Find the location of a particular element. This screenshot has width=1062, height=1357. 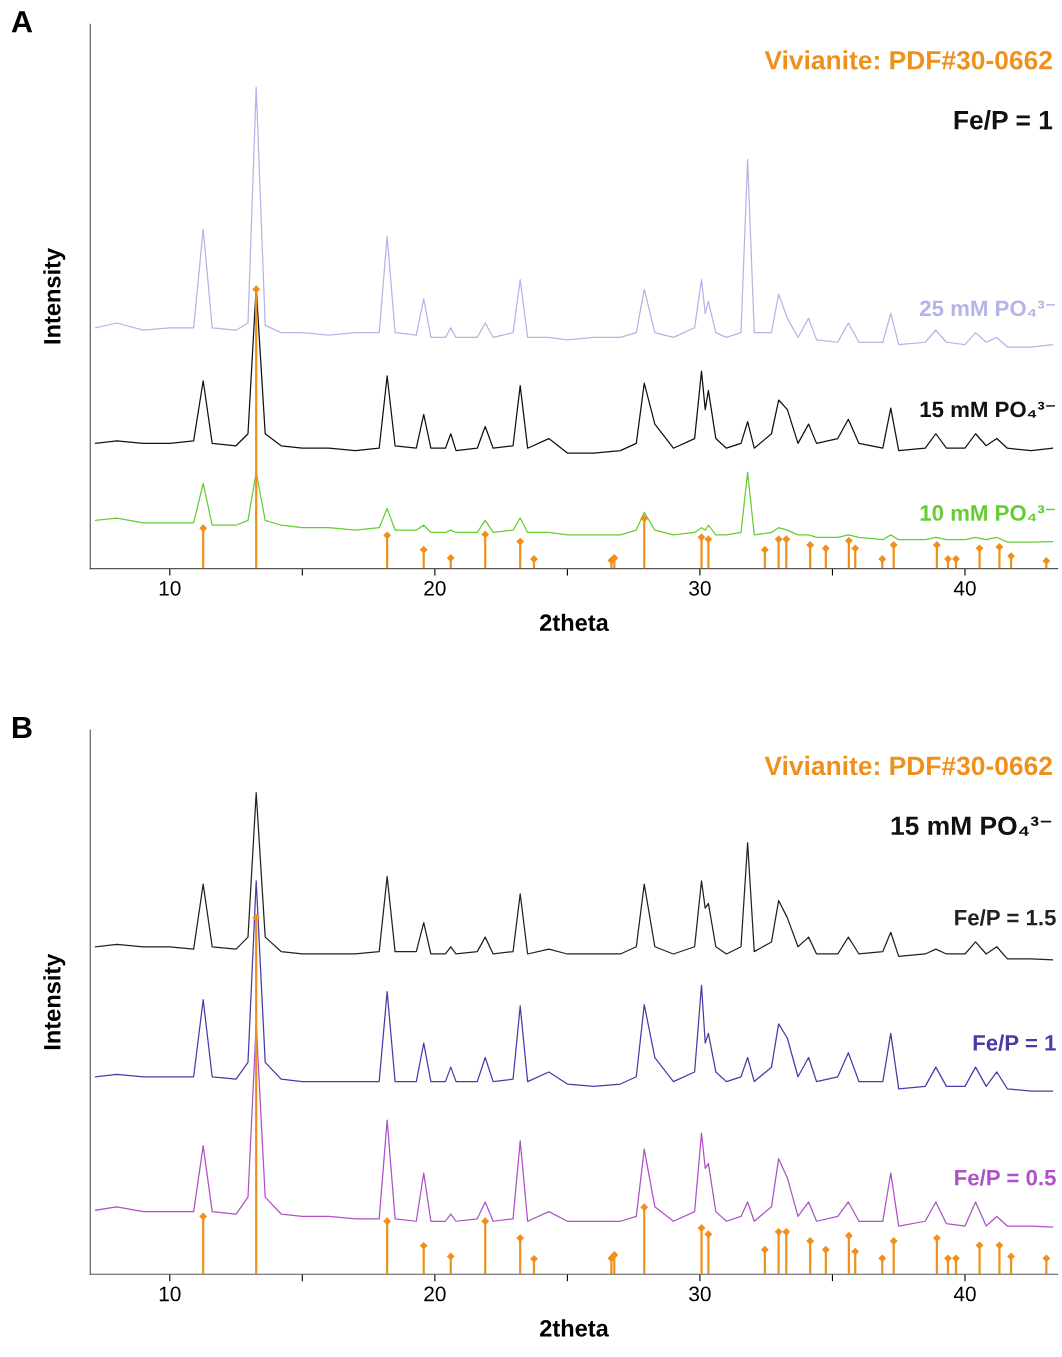

series-label: Fe/P = 1 is located at coordinates (1014, 1042).